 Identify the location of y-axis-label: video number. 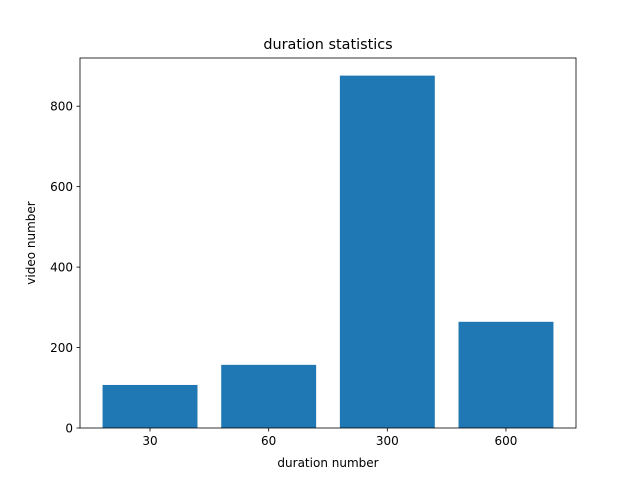
(31, 242).